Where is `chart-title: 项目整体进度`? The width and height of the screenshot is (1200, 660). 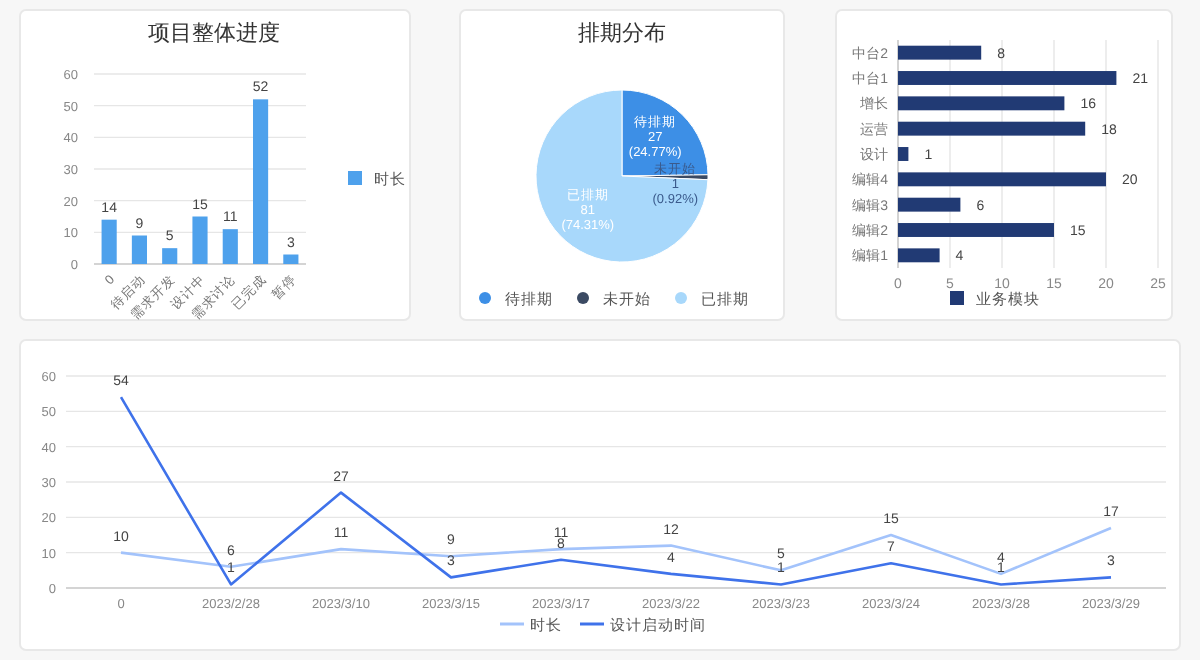
chart-title: 项目整体进度 is located at coordinates (214, 33).